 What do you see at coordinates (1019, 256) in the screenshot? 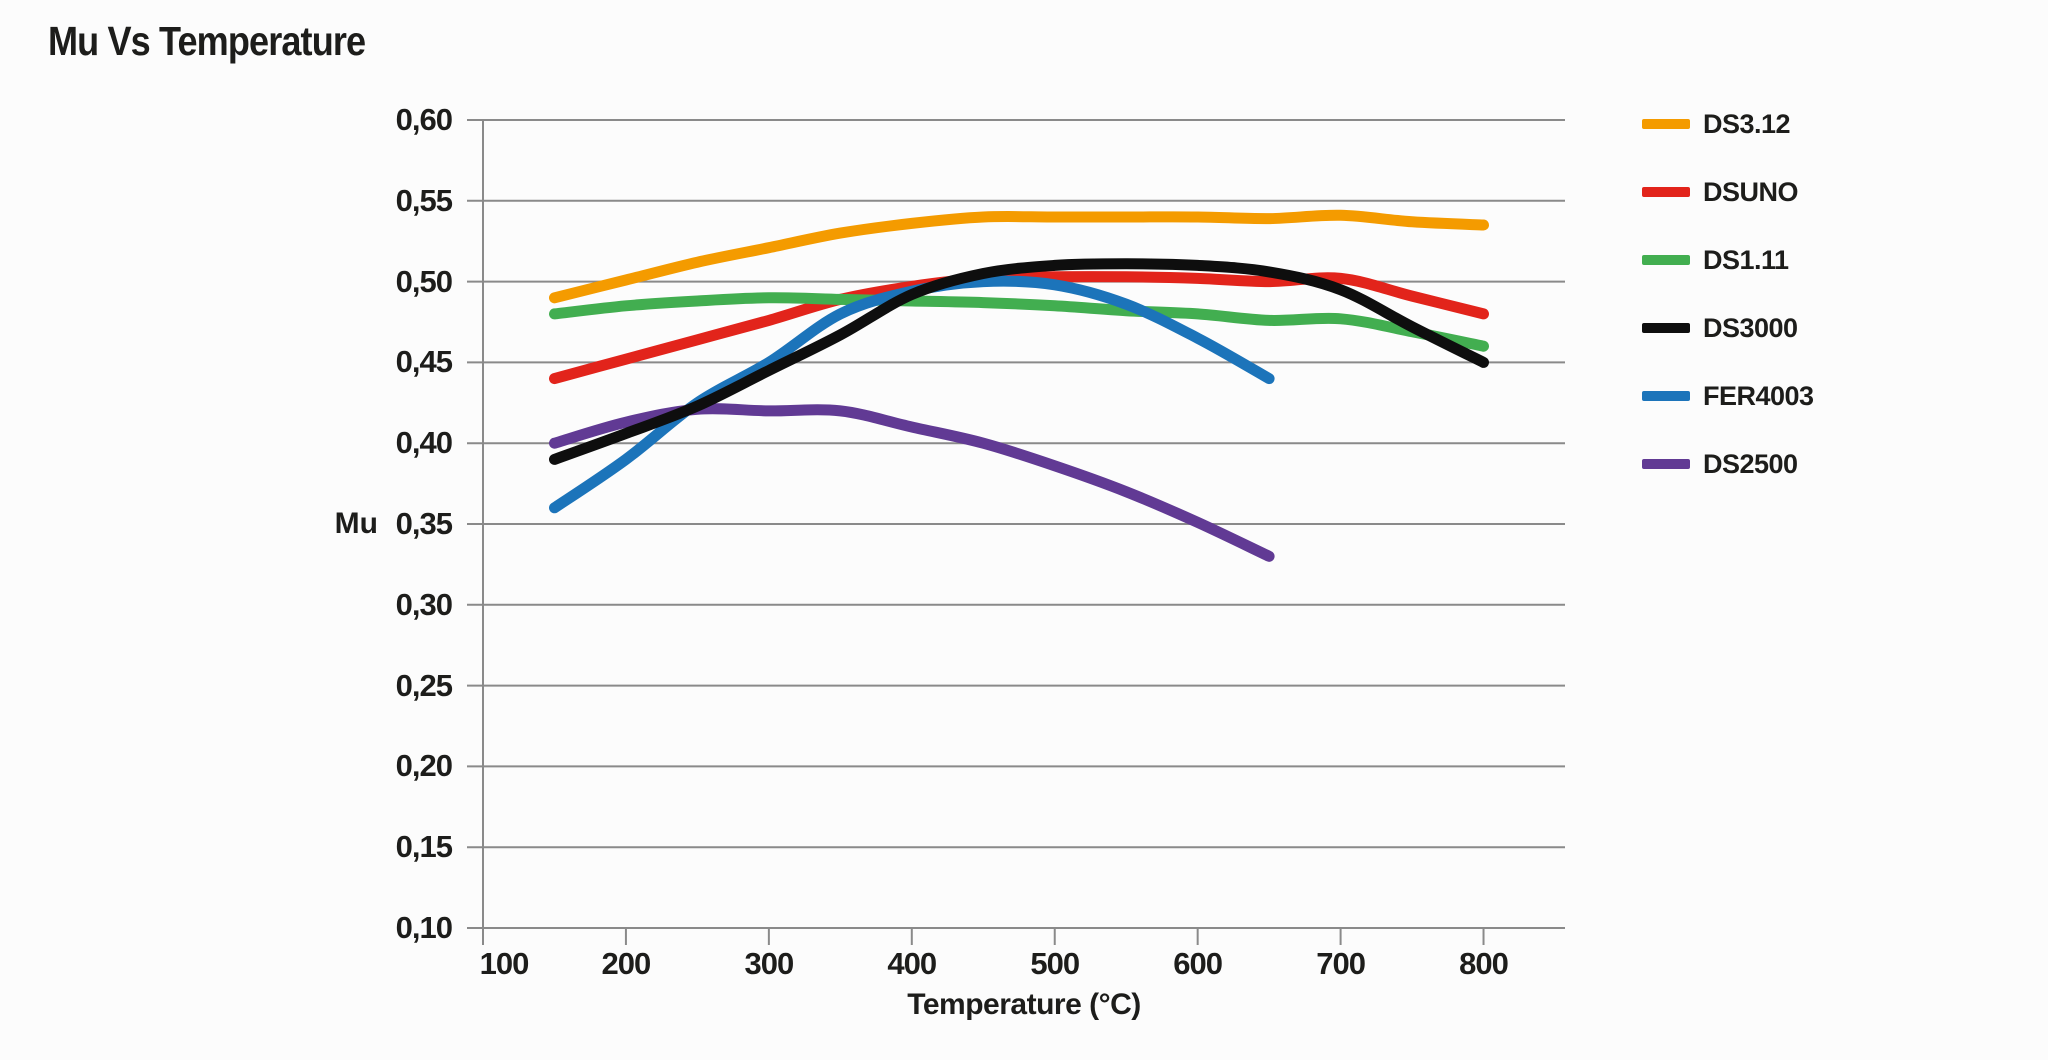
I see `series-line-DS3.12` at bounding box center [1019, 256].